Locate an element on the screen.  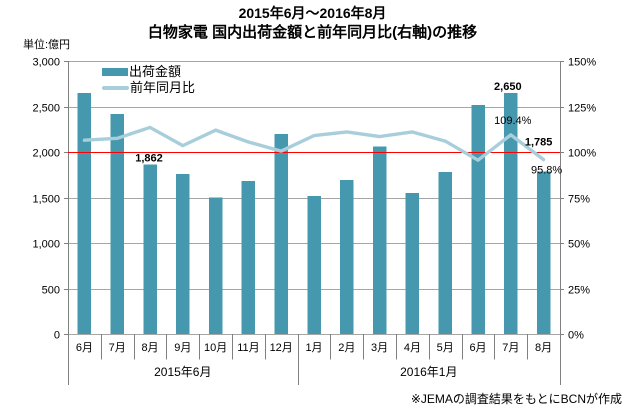
right-axis-tick-label: 125% is located at coordinates (582, 109).